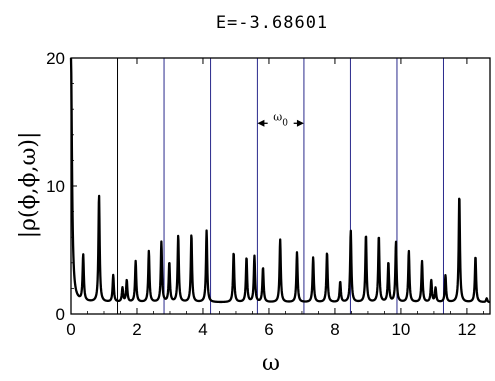 The width and height of the screenshot is (495, 381). I want to click on x-tick-label-6: 12, so click(466, 329).